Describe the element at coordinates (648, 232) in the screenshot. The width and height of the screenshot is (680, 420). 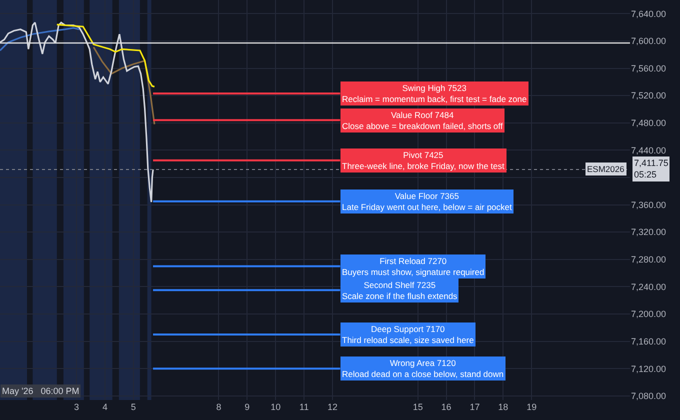
I see `y-tick-label: 7,320.00` at that location.